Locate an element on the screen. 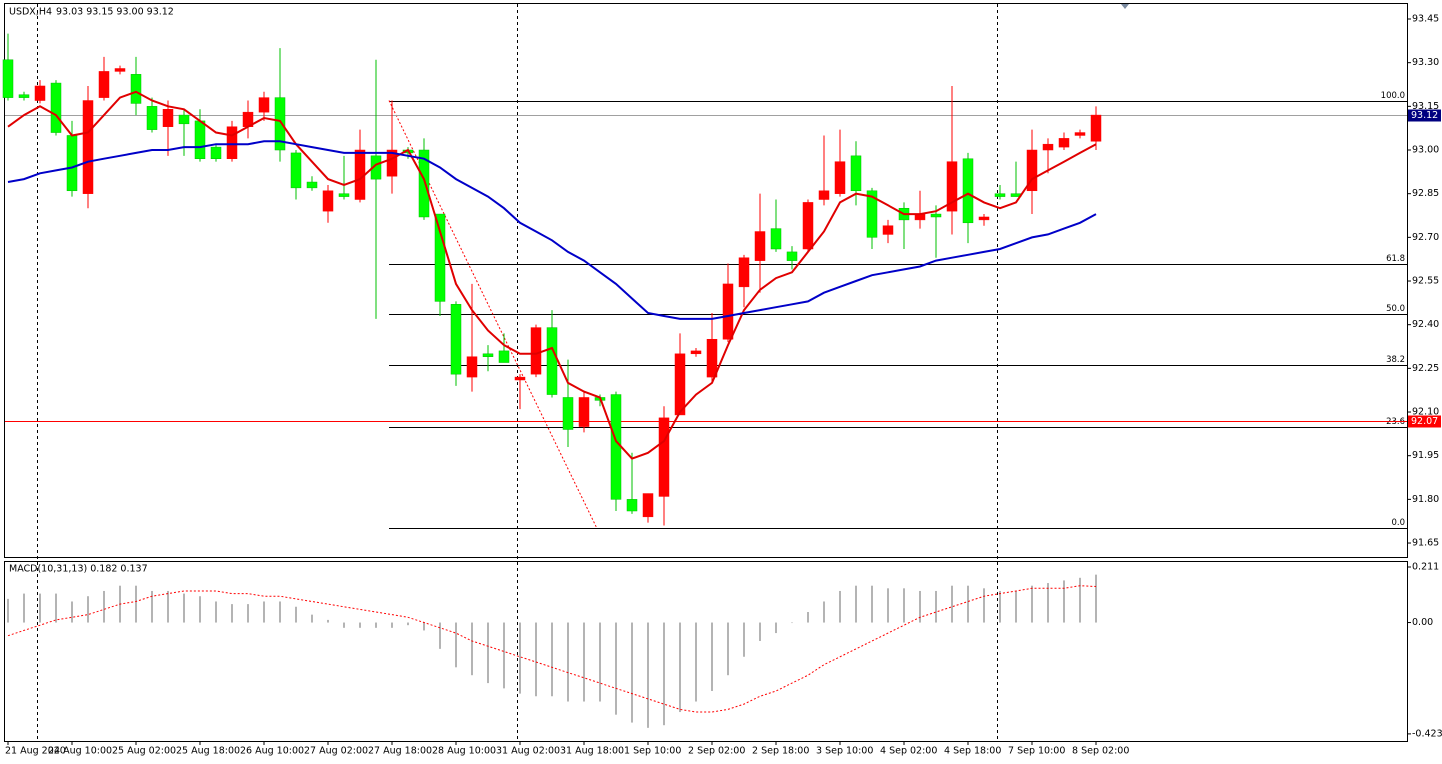 Image resolution: width=1442 pixels, height=764 pixels. x-tick-label: 28 Aug 10:00 is located at coordinates (464, 751).